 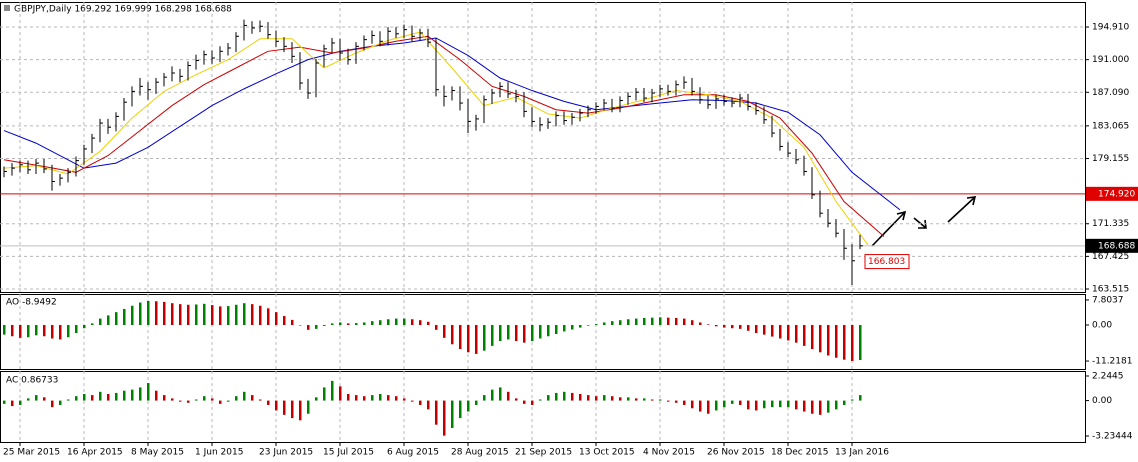 What do you see at coordinates (157, 453) in the screenshot?
I see `x-tick-label: 8 May 2015` at bounding box center [157, 453].